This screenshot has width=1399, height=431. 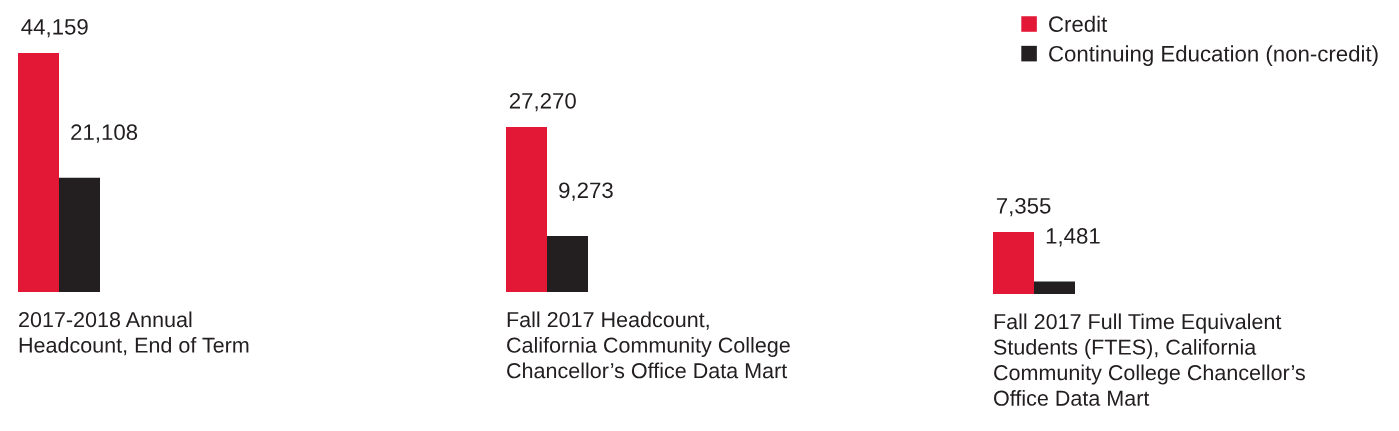 What do you see at coordinates (542, 102) in the screenshot?
I see `data-label: 27,270` at bounding box center [542, 102].